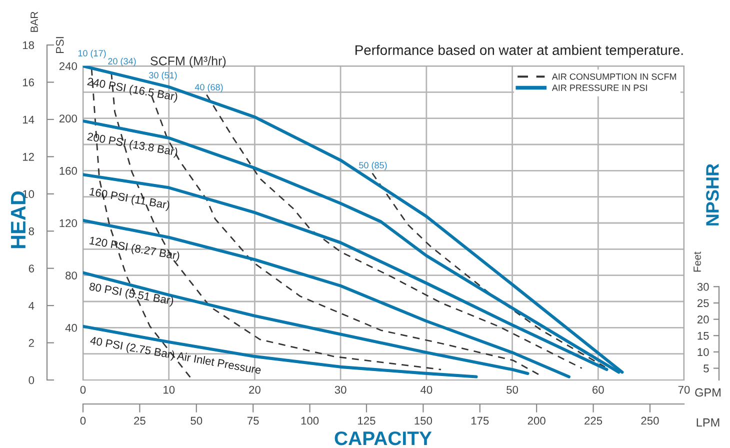 The width and height of the screenshot is (730, 448). I want to click on x-tick-label: 40, so click(426, 390).